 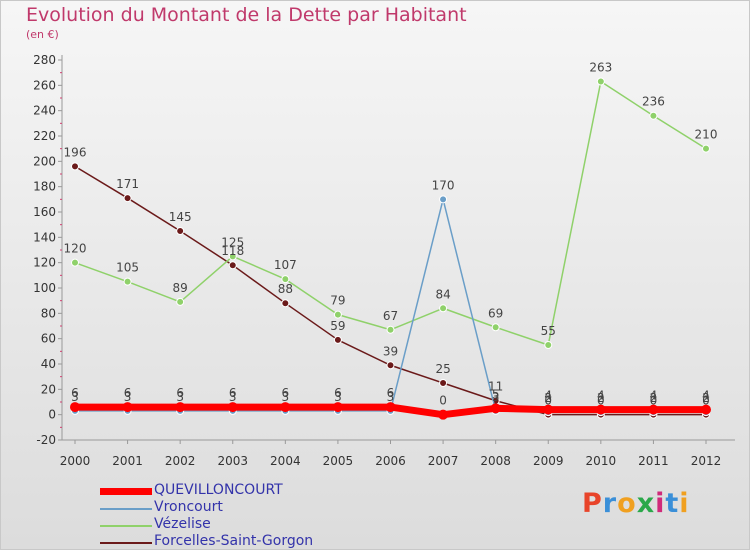 I want to click on data-label-v-zelise: 105, so click(x=127, y=268).